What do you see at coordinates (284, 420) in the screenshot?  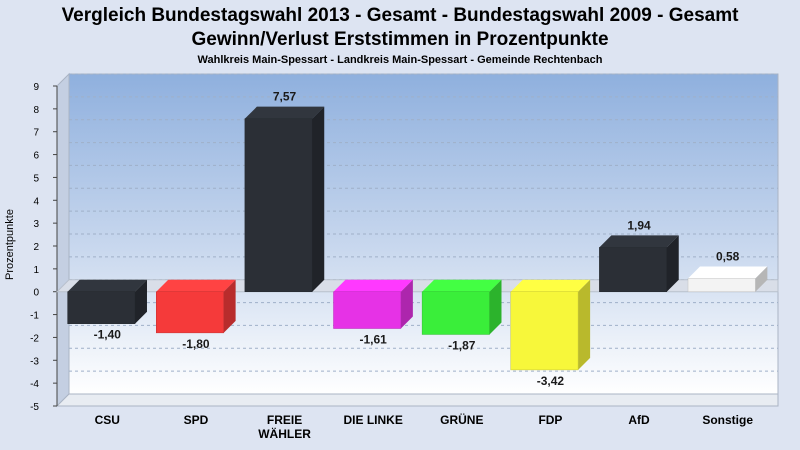 I see `x-tick-label: FREIE` at bounding box center [284, 420].